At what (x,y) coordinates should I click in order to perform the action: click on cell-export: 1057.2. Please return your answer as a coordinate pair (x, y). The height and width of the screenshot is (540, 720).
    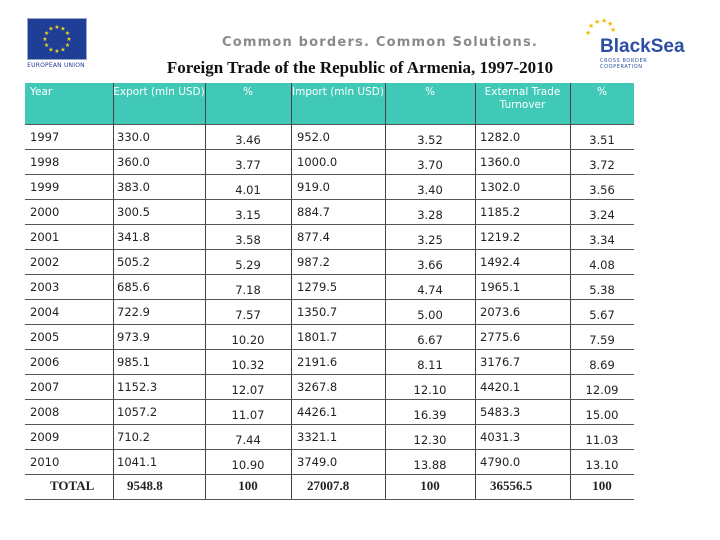
    Looking at the image, I should click on (137, 412).